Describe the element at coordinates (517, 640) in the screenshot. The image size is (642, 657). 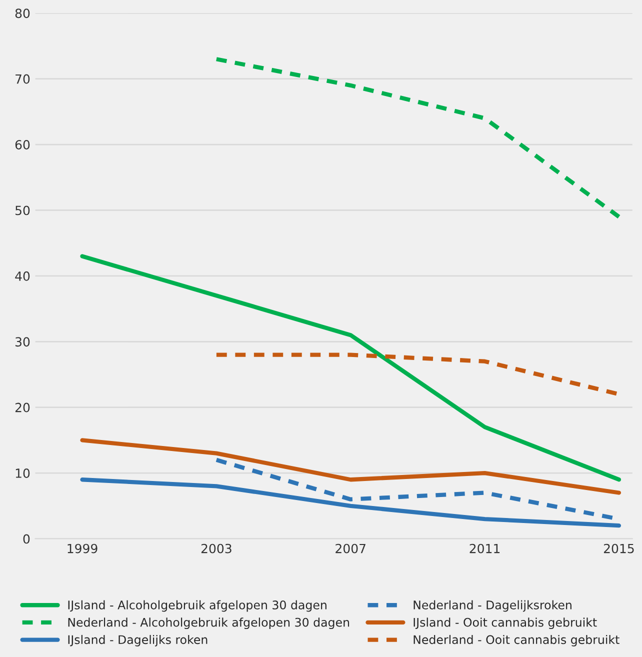
I see `legend-label: Nederland - Ooit cannabis gebruikt` at that location.